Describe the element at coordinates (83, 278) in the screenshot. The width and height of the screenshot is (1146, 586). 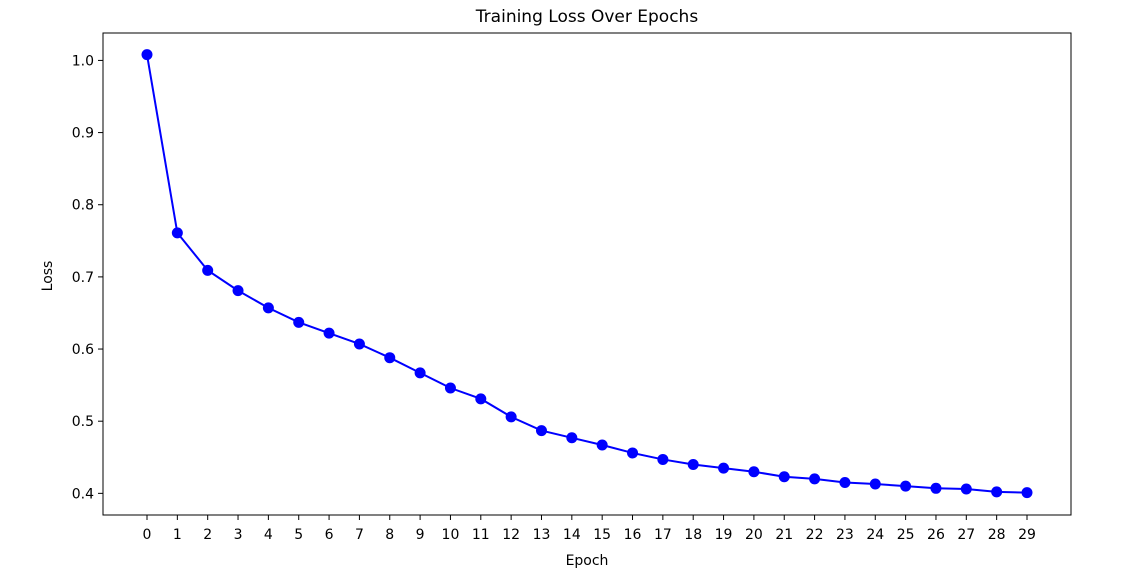
I see `y-tick-label: 0.7` at that location.